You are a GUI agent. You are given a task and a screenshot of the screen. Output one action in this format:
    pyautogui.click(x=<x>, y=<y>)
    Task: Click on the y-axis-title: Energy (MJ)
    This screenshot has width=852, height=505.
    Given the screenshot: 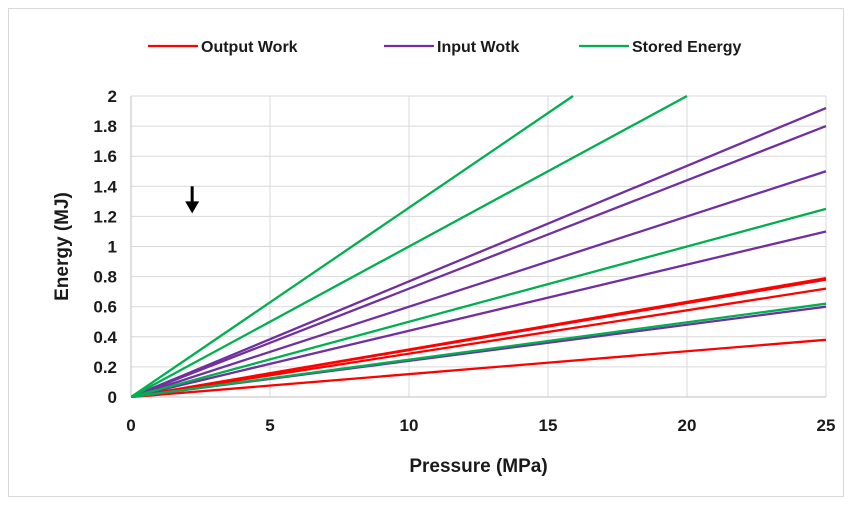 What is the action you would take?
    pyautogui.click(x=62, y=246)
    